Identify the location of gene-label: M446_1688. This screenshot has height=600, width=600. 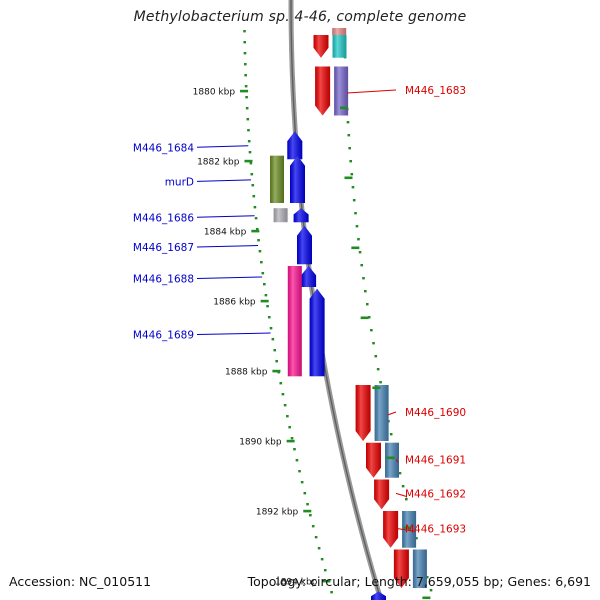
(163, 280).